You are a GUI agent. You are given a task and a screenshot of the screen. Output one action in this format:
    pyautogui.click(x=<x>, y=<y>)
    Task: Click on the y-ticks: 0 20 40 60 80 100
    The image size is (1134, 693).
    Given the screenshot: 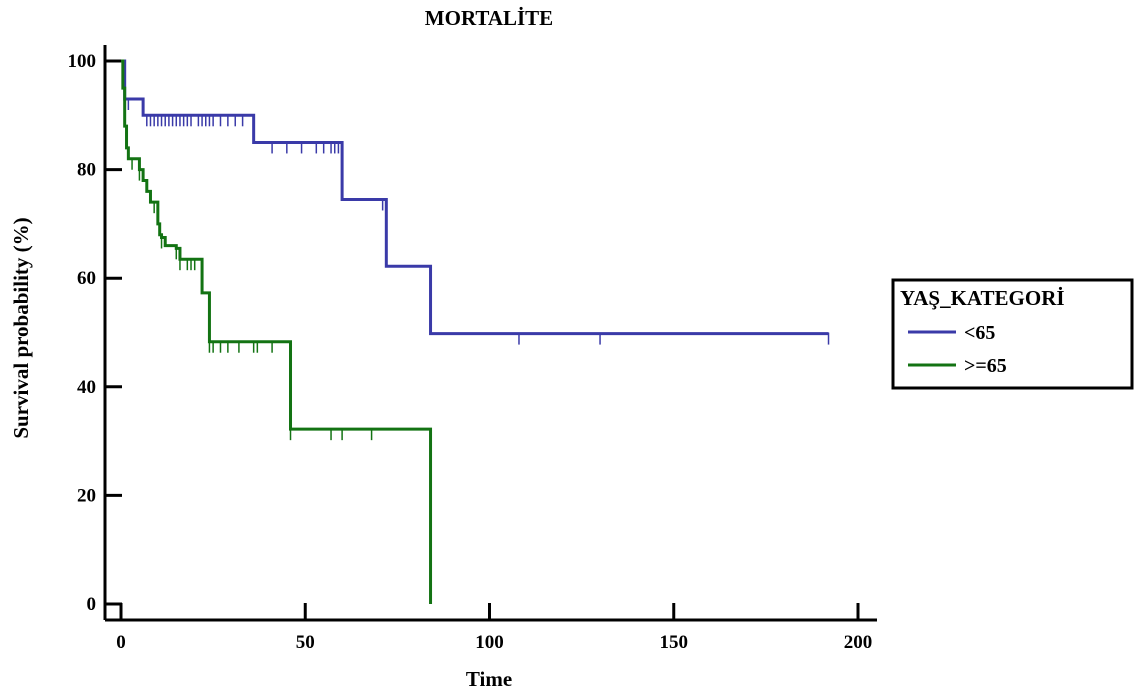 What is the action you would take?
    pyautogui.click(x=95, y=333)
    